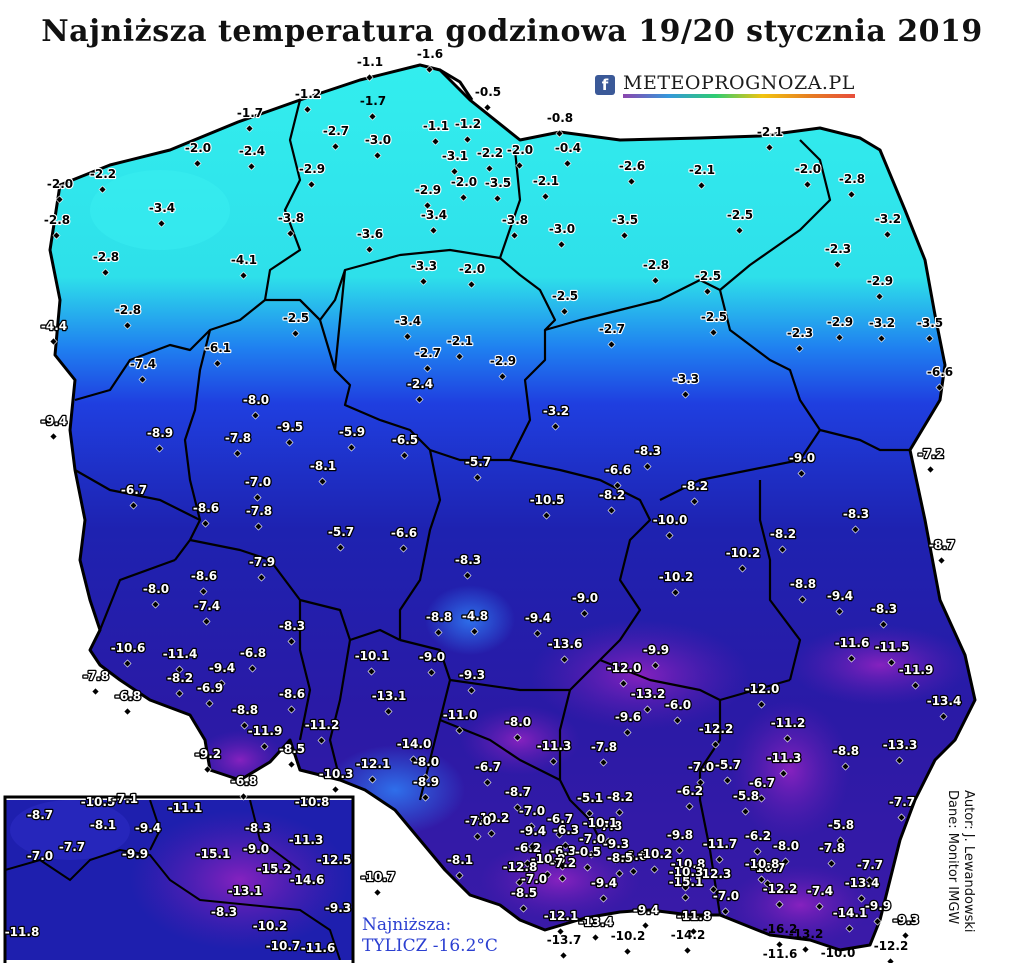  What do you see at coordinates (414, 744) in the screenshot?
I see `station-temperature-label: -14.0` at bounding box center [414, 744].